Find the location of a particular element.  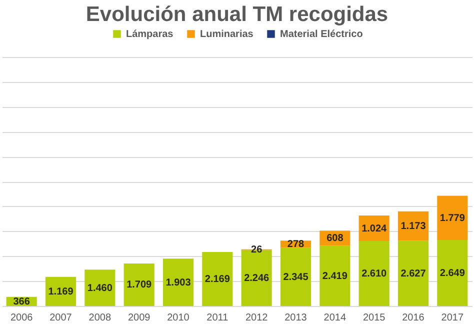

legend-label: Luminarias is located at coordinates (227, 34).